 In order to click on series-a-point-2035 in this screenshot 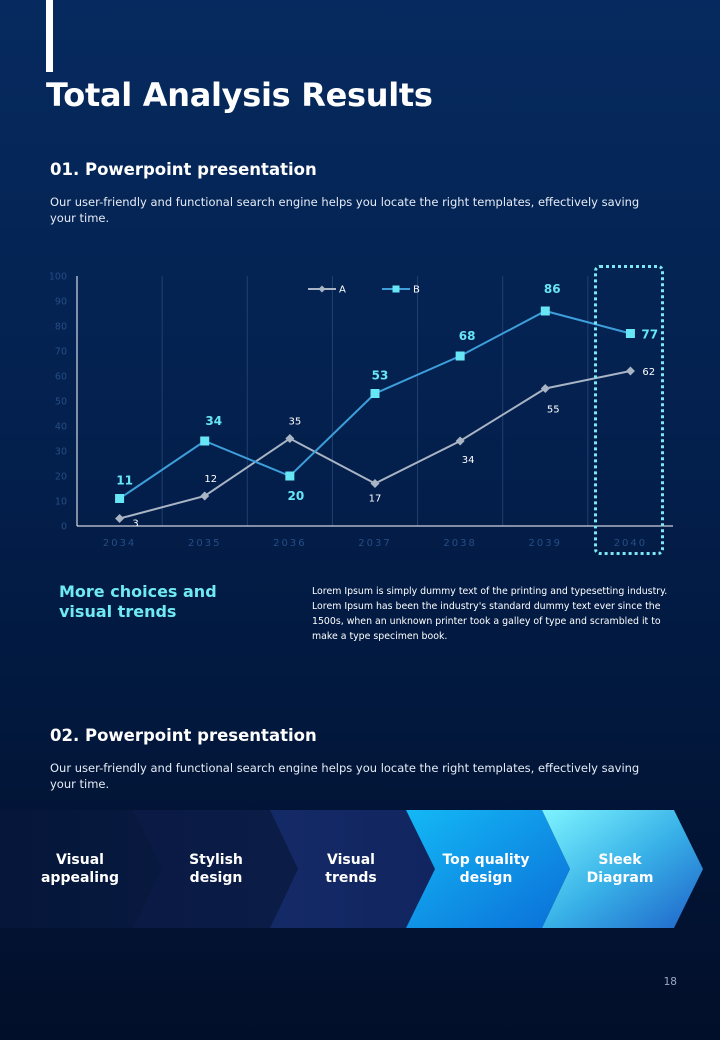, I will do `click(205, 496)`.